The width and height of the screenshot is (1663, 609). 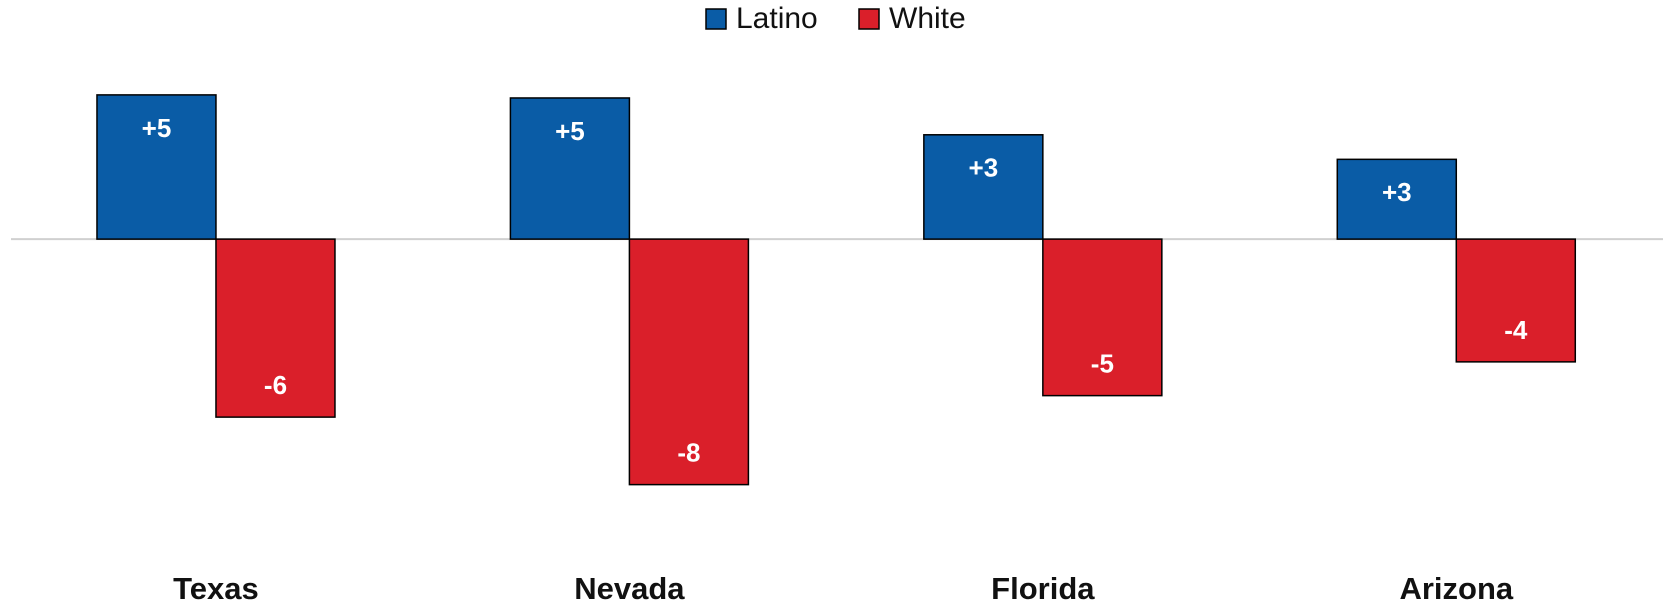 I want to click on x-tick-label: Texas, so click(x=216, y=588).